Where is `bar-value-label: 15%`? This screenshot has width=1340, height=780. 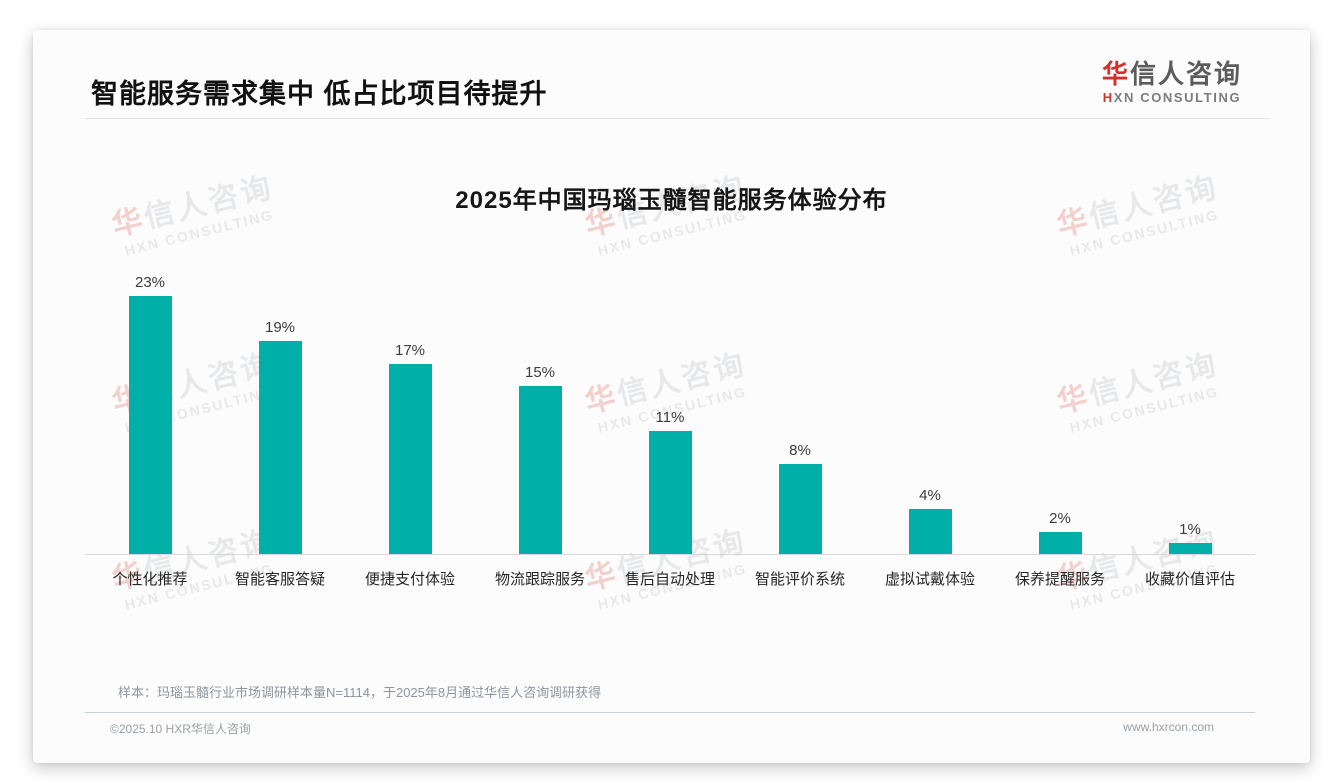
bar-value-label: 15% is located at coordinates (540, 372).